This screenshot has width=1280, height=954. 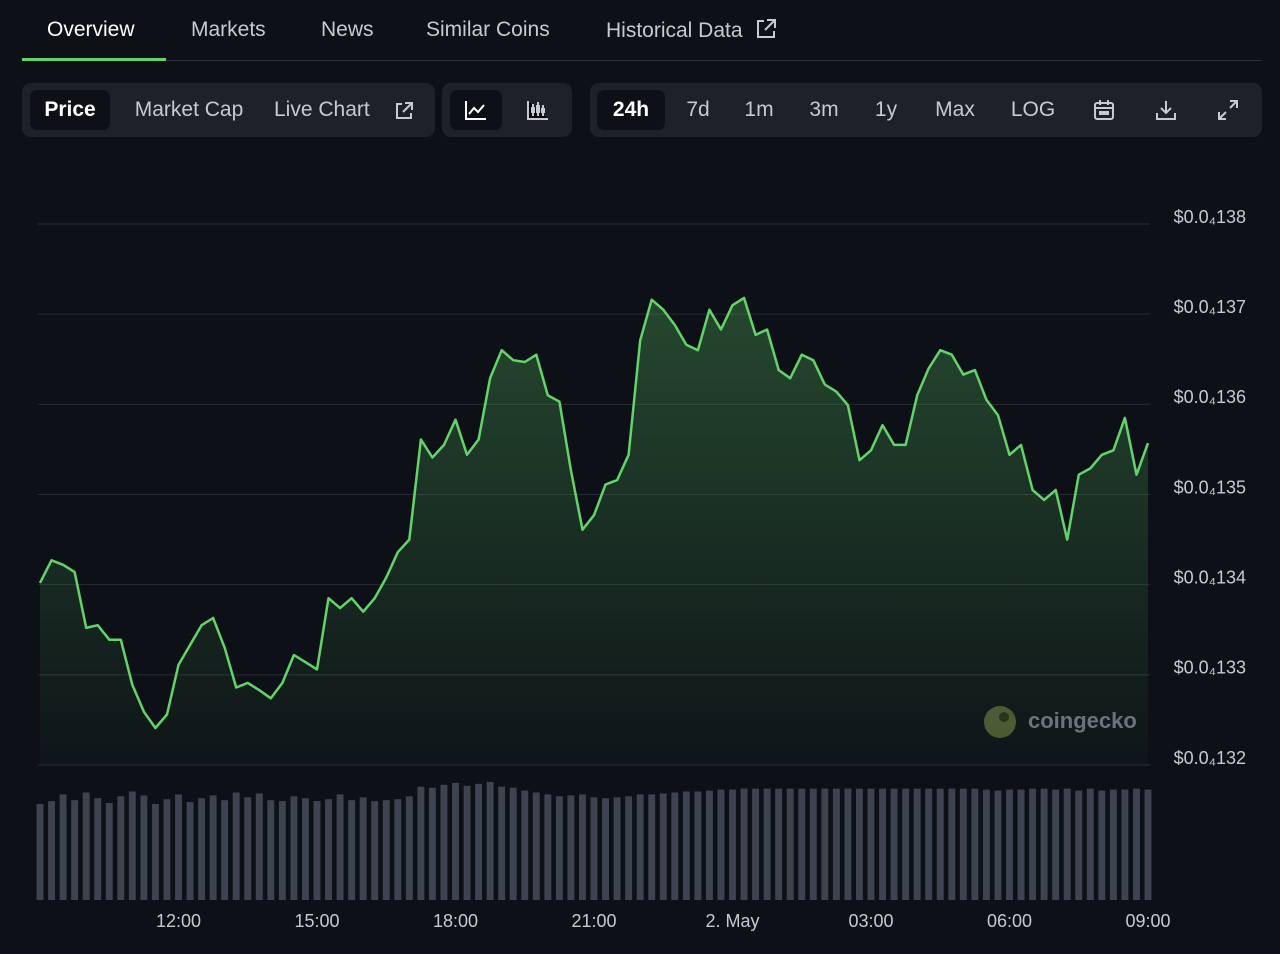 I want to click on y-tick-label: $0.0₄135, so click(x=1210, y=487).